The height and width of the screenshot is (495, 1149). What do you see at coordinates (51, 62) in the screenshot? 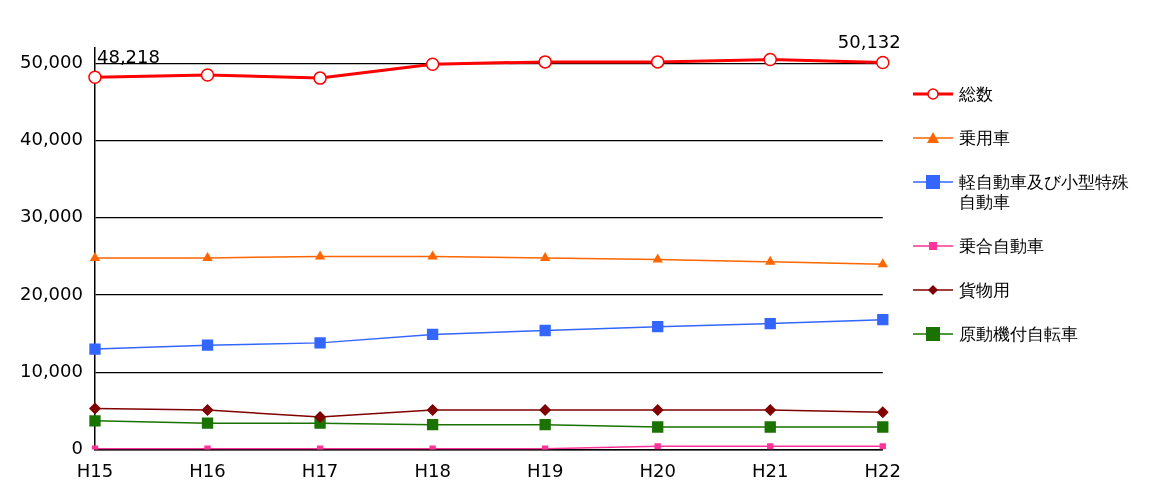
I see `y-tick-label: 50,000` at bounding box center [51, 62].